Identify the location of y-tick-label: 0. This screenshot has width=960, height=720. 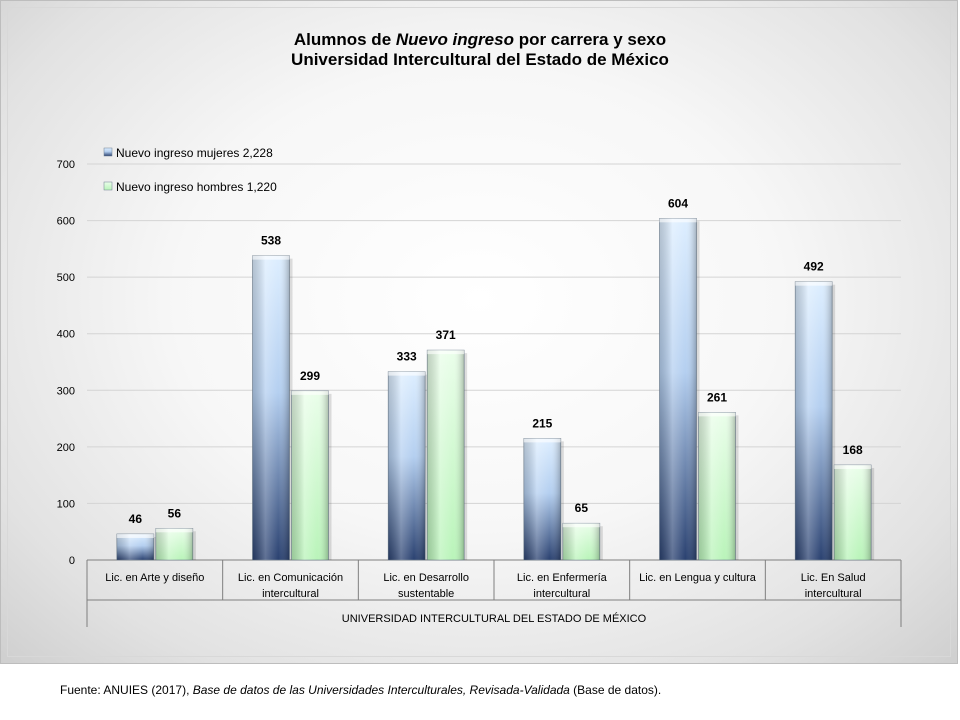
(72, 561).